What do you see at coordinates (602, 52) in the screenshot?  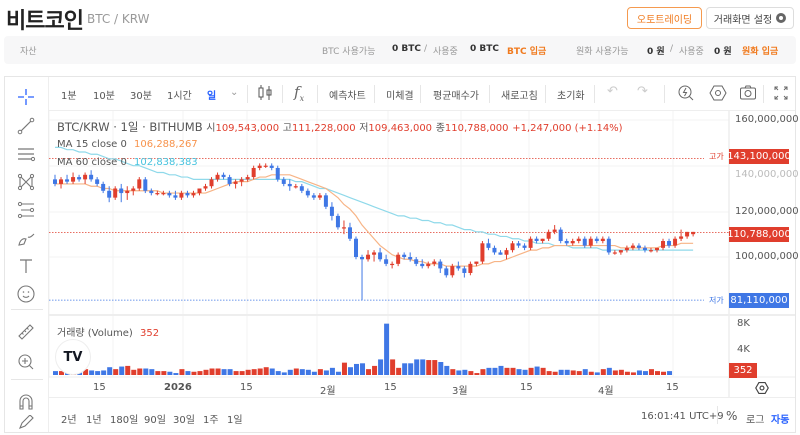 I see `krw-available-label: 원화 사용가능` at bounding box center [602, 52].